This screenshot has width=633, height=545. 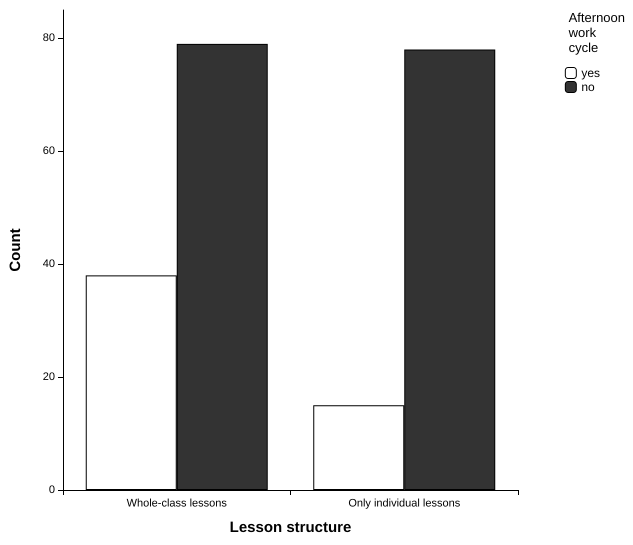 I want to click on y-tick-label: 60, so click(x=48, y=151).